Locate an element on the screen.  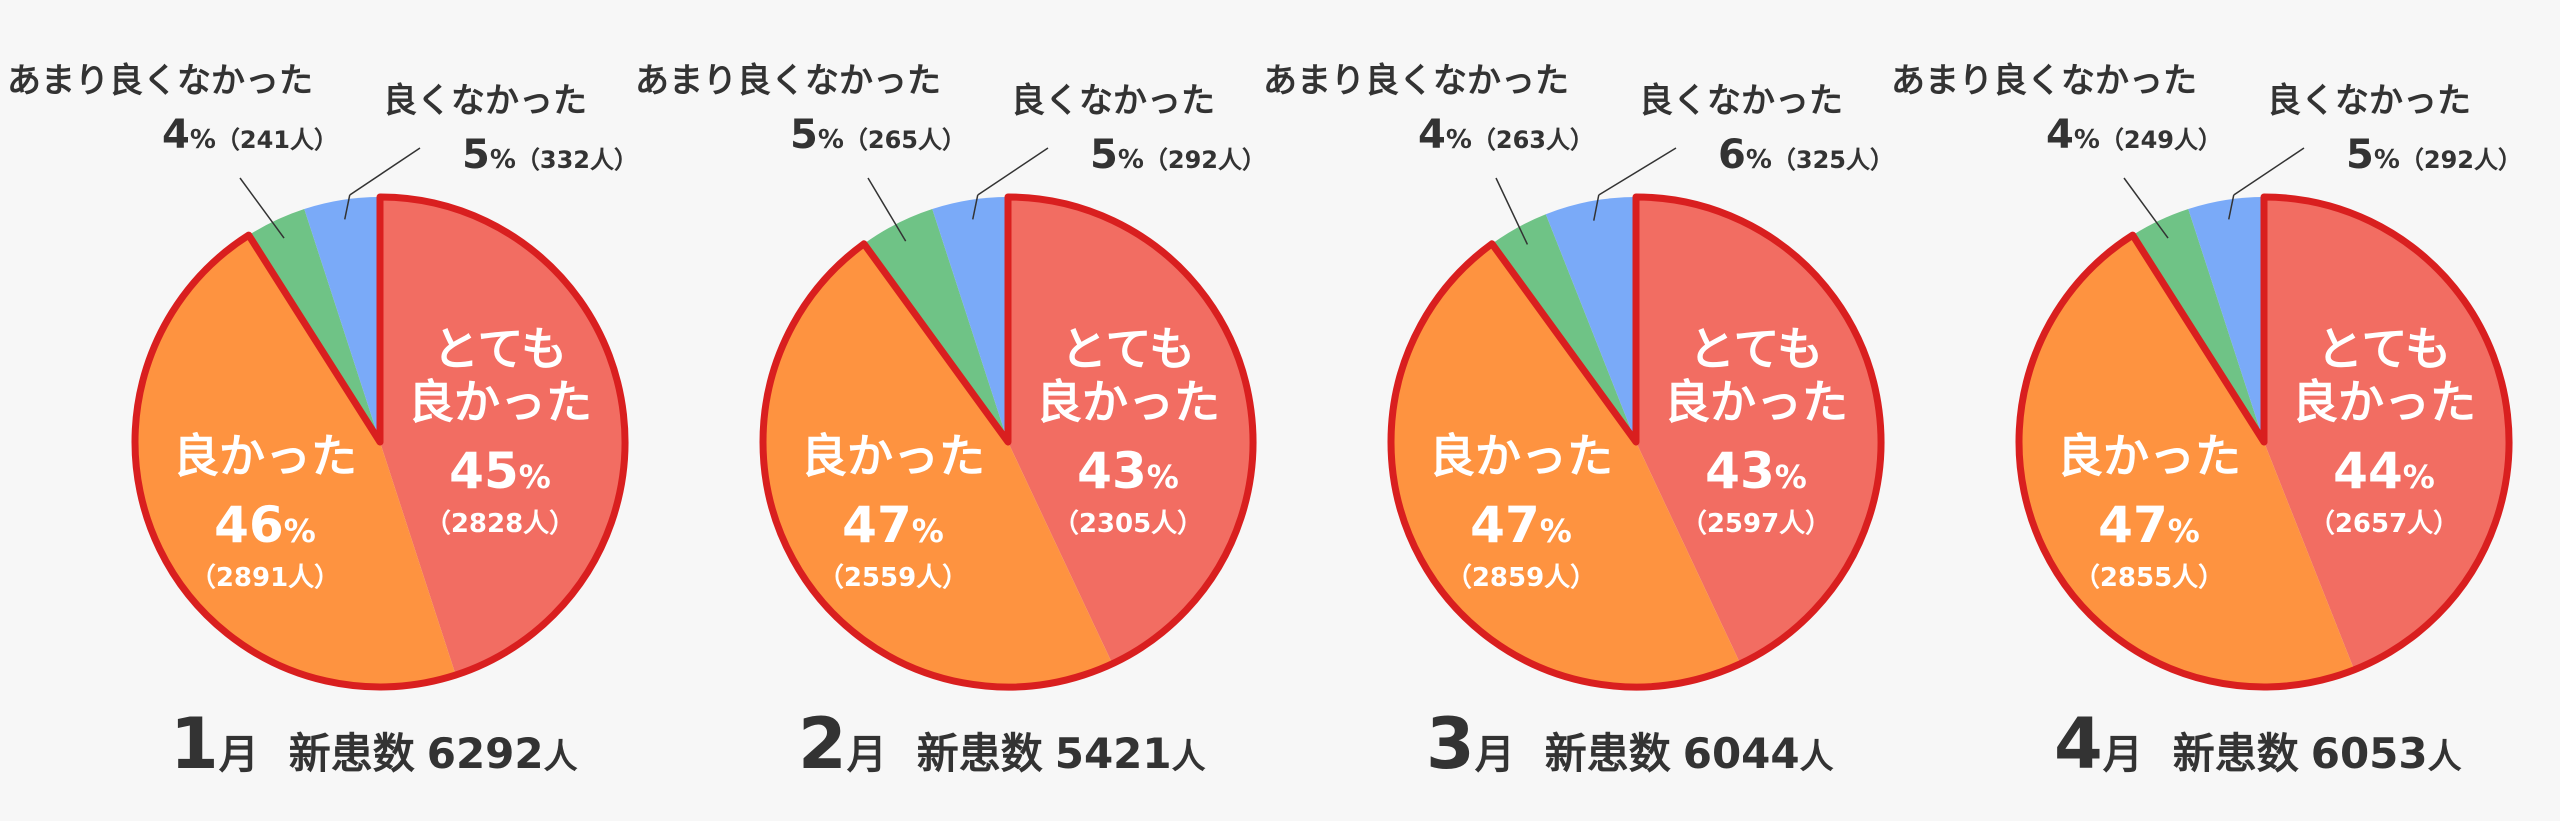
slice-count-not-good: （332人） is located at coordinates (577, 160).